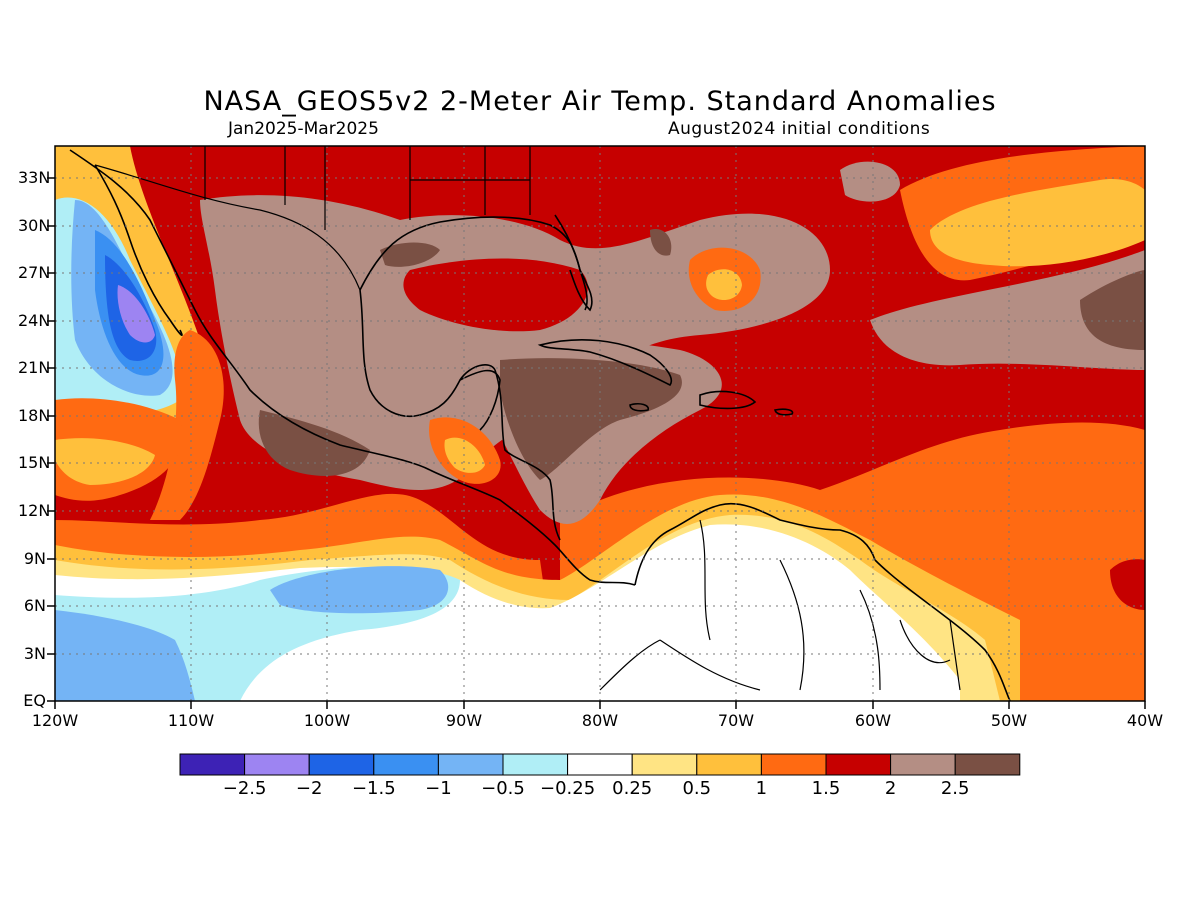 This screenshot has height=900, width=1200. I want to click on lat-label-18n: 18N, so click(34, 415).